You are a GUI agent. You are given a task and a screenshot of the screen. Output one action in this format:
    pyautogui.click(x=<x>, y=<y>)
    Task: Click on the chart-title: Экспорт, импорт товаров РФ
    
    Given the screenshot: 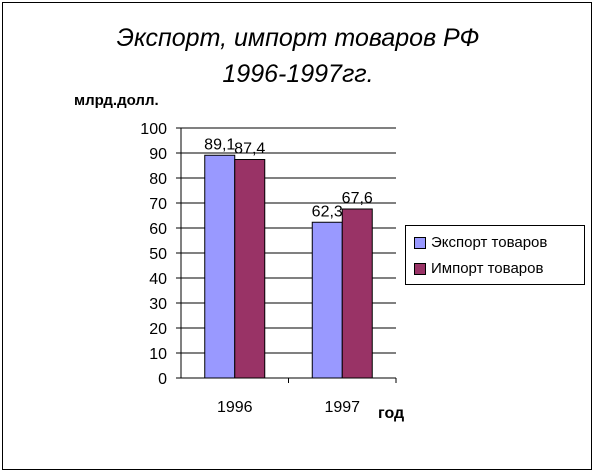 What is the action you would take?
    pyautogui.click(x=298, y=38)
    